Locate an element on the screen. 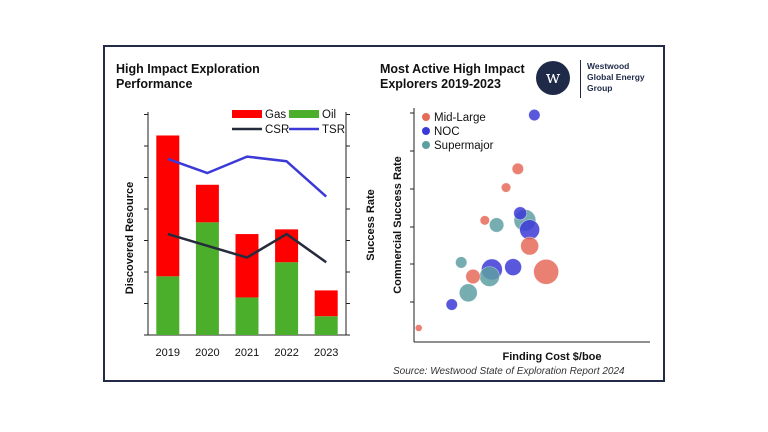 The image size is (768, 432). right-chart-title-line2: Explorers 2019-2023 is located at coordinates (440, 84).